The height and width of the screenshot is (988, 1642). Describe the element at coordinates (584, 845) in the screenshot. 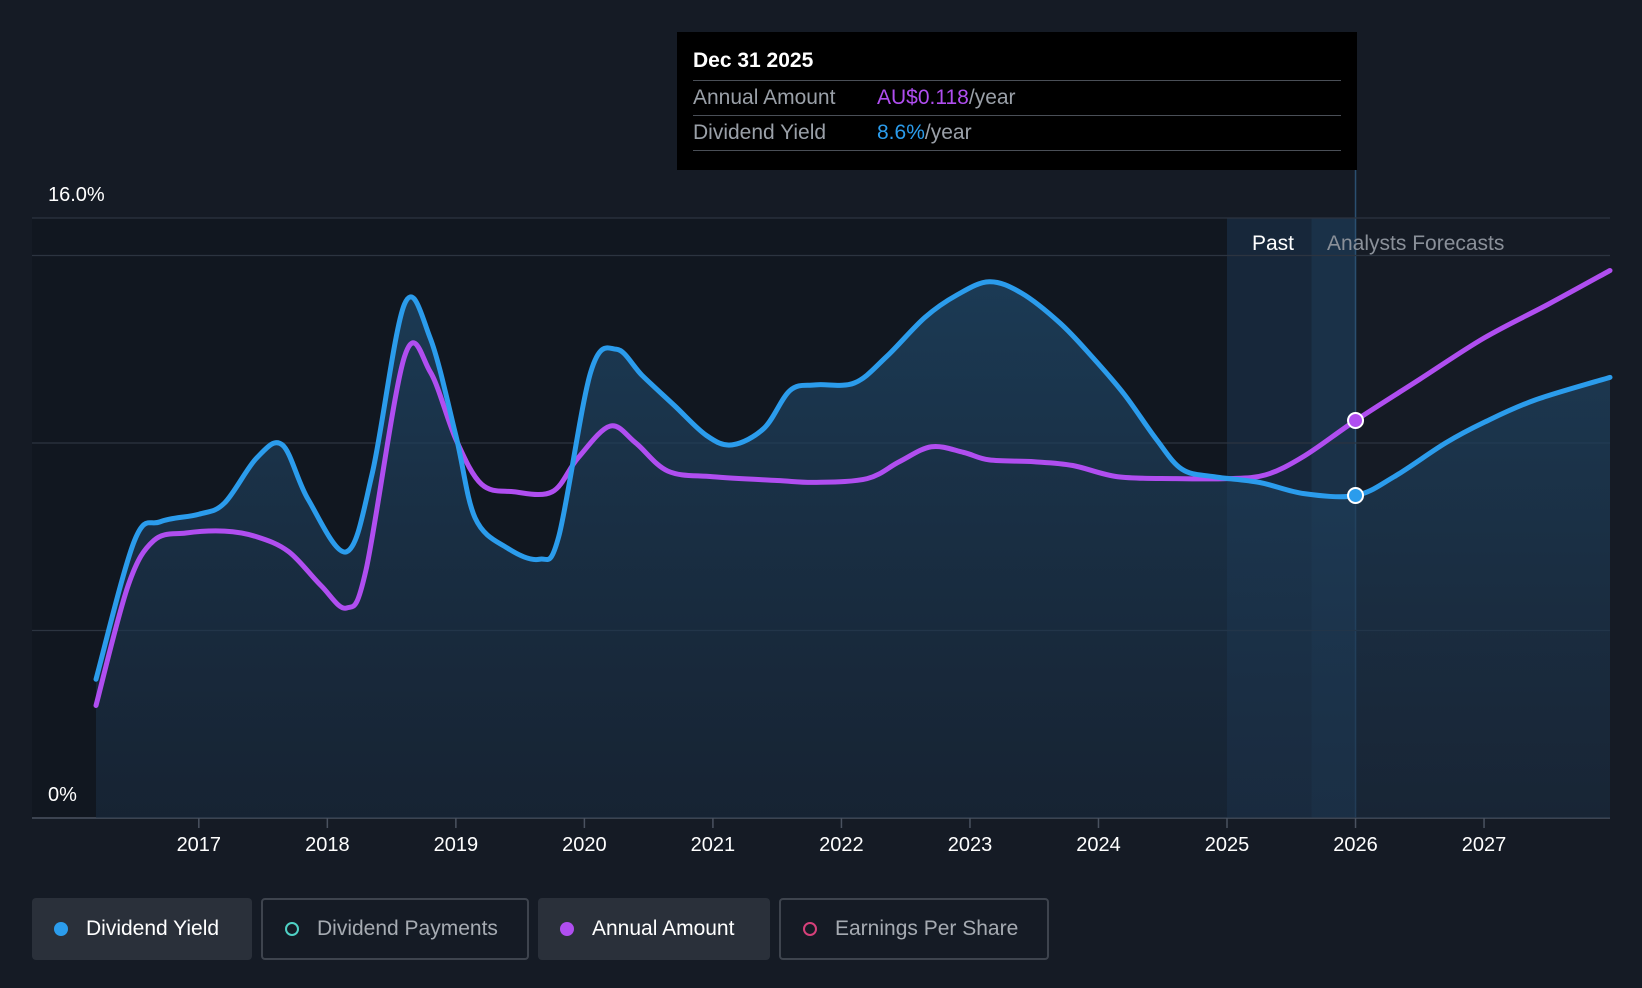

I see `x-tick-label: 2020` at that location.